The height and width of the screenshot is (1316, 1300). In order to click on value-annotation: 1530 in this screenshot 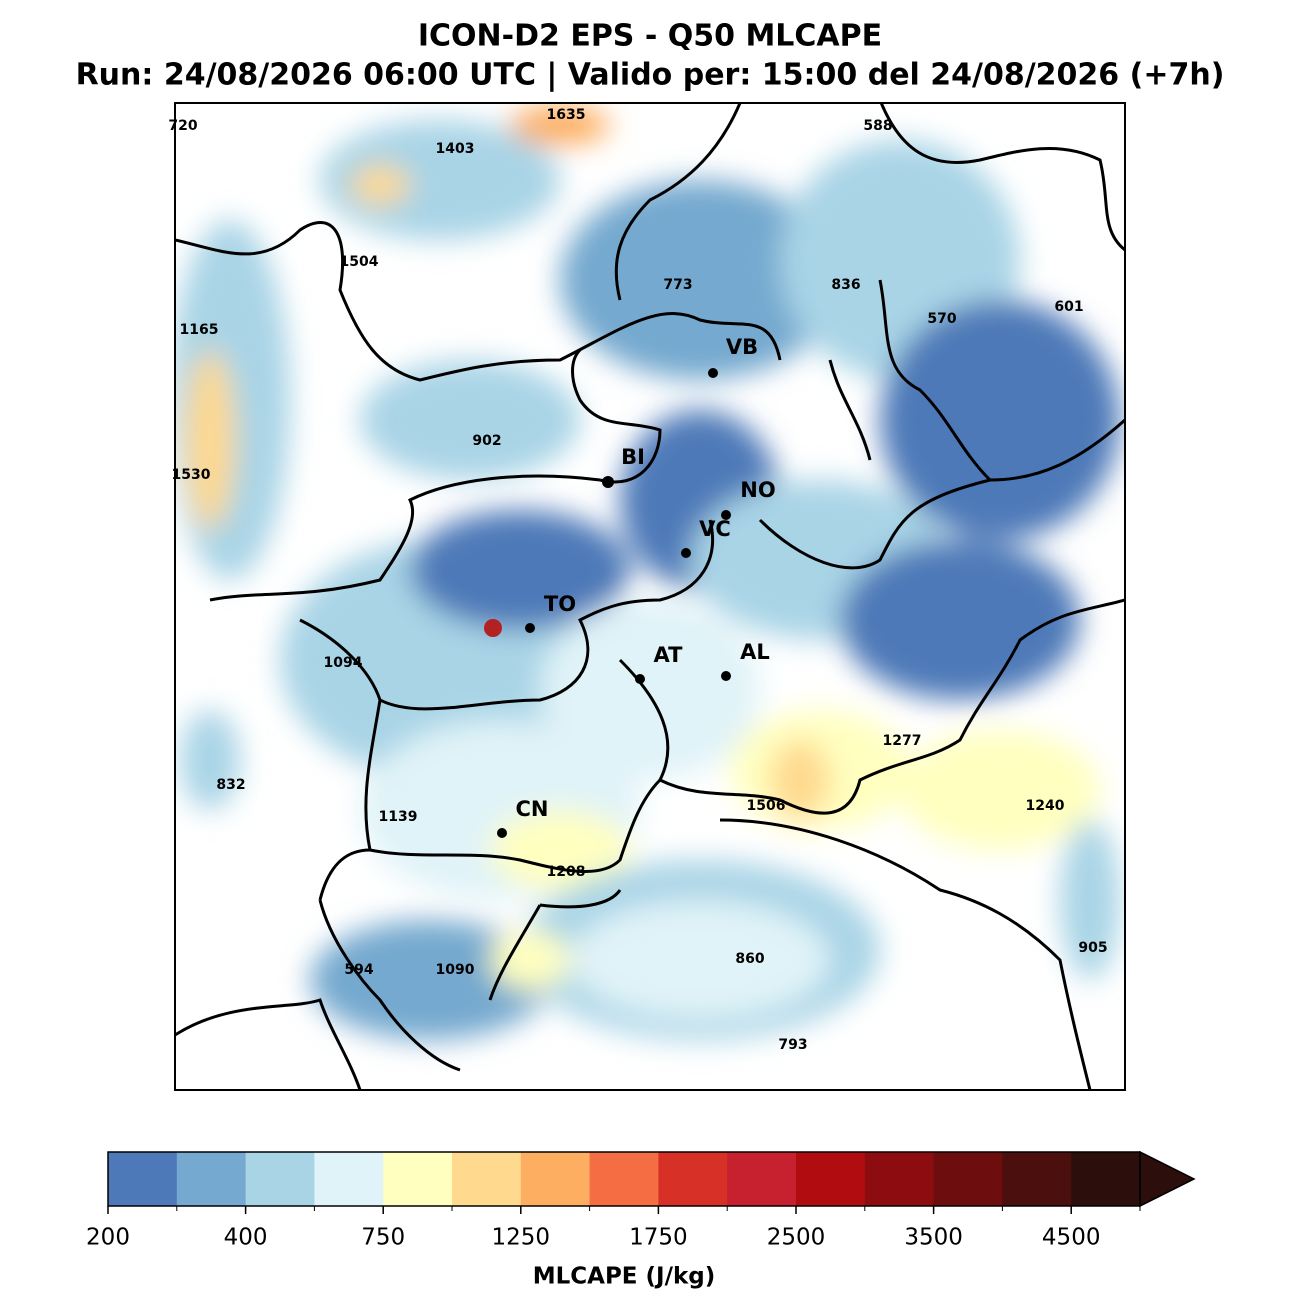, I will do `click(191, 475)`.